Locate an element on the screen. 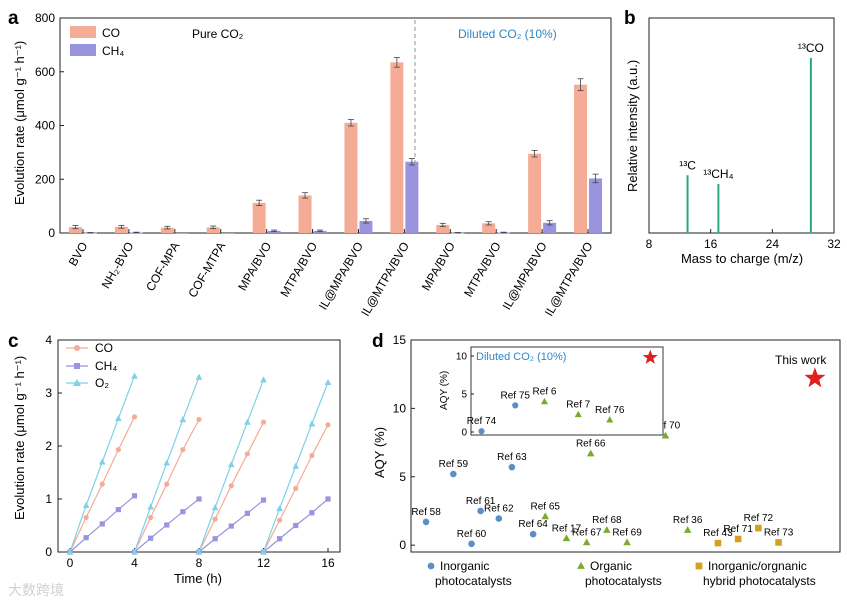  d-ytick-label: 0 is located at coordinates (402, 545).